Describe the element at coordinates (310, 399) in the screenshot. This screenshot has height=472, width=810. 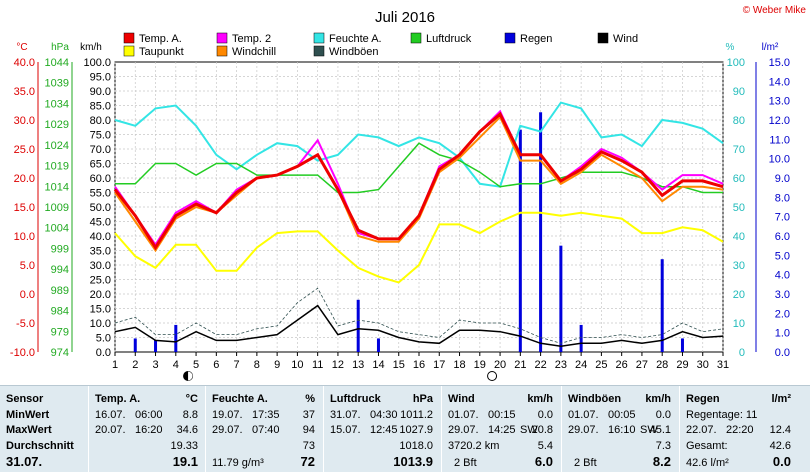
I see `humidity-unit: %` at that location.